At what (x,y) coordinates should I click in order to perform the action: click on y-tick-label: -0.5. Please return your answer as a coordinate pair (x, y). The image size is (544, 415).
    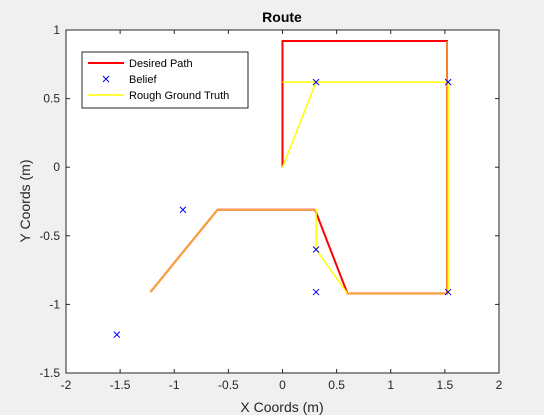
    Looking at the image, I should click on (49, 236).